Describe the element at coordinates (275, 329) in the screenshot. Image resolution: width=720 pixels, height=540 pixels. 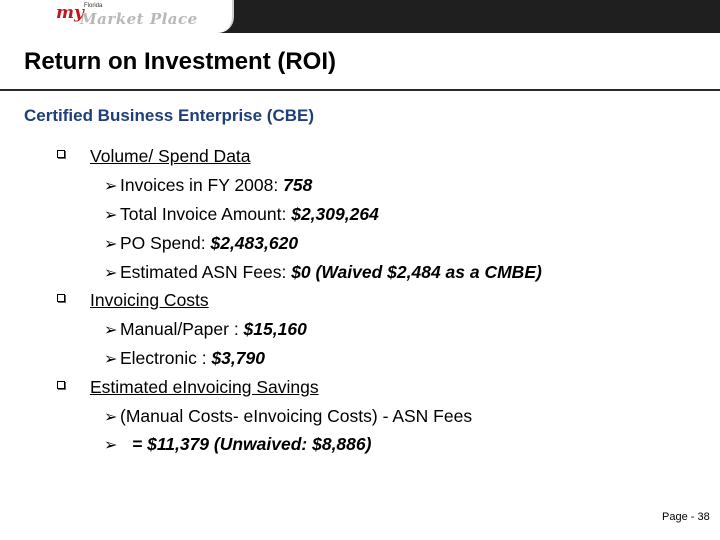
I see `item-value: $15,160` at that location.